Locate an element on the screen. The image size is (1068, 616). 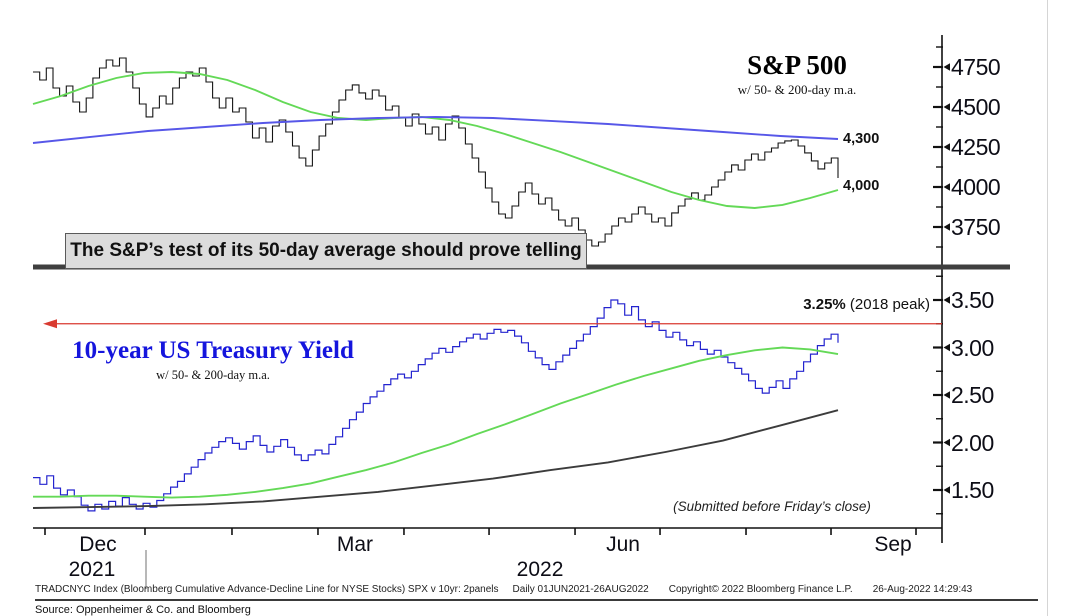
y-tick-label: 3.00 is located at coordinates (972, 347).